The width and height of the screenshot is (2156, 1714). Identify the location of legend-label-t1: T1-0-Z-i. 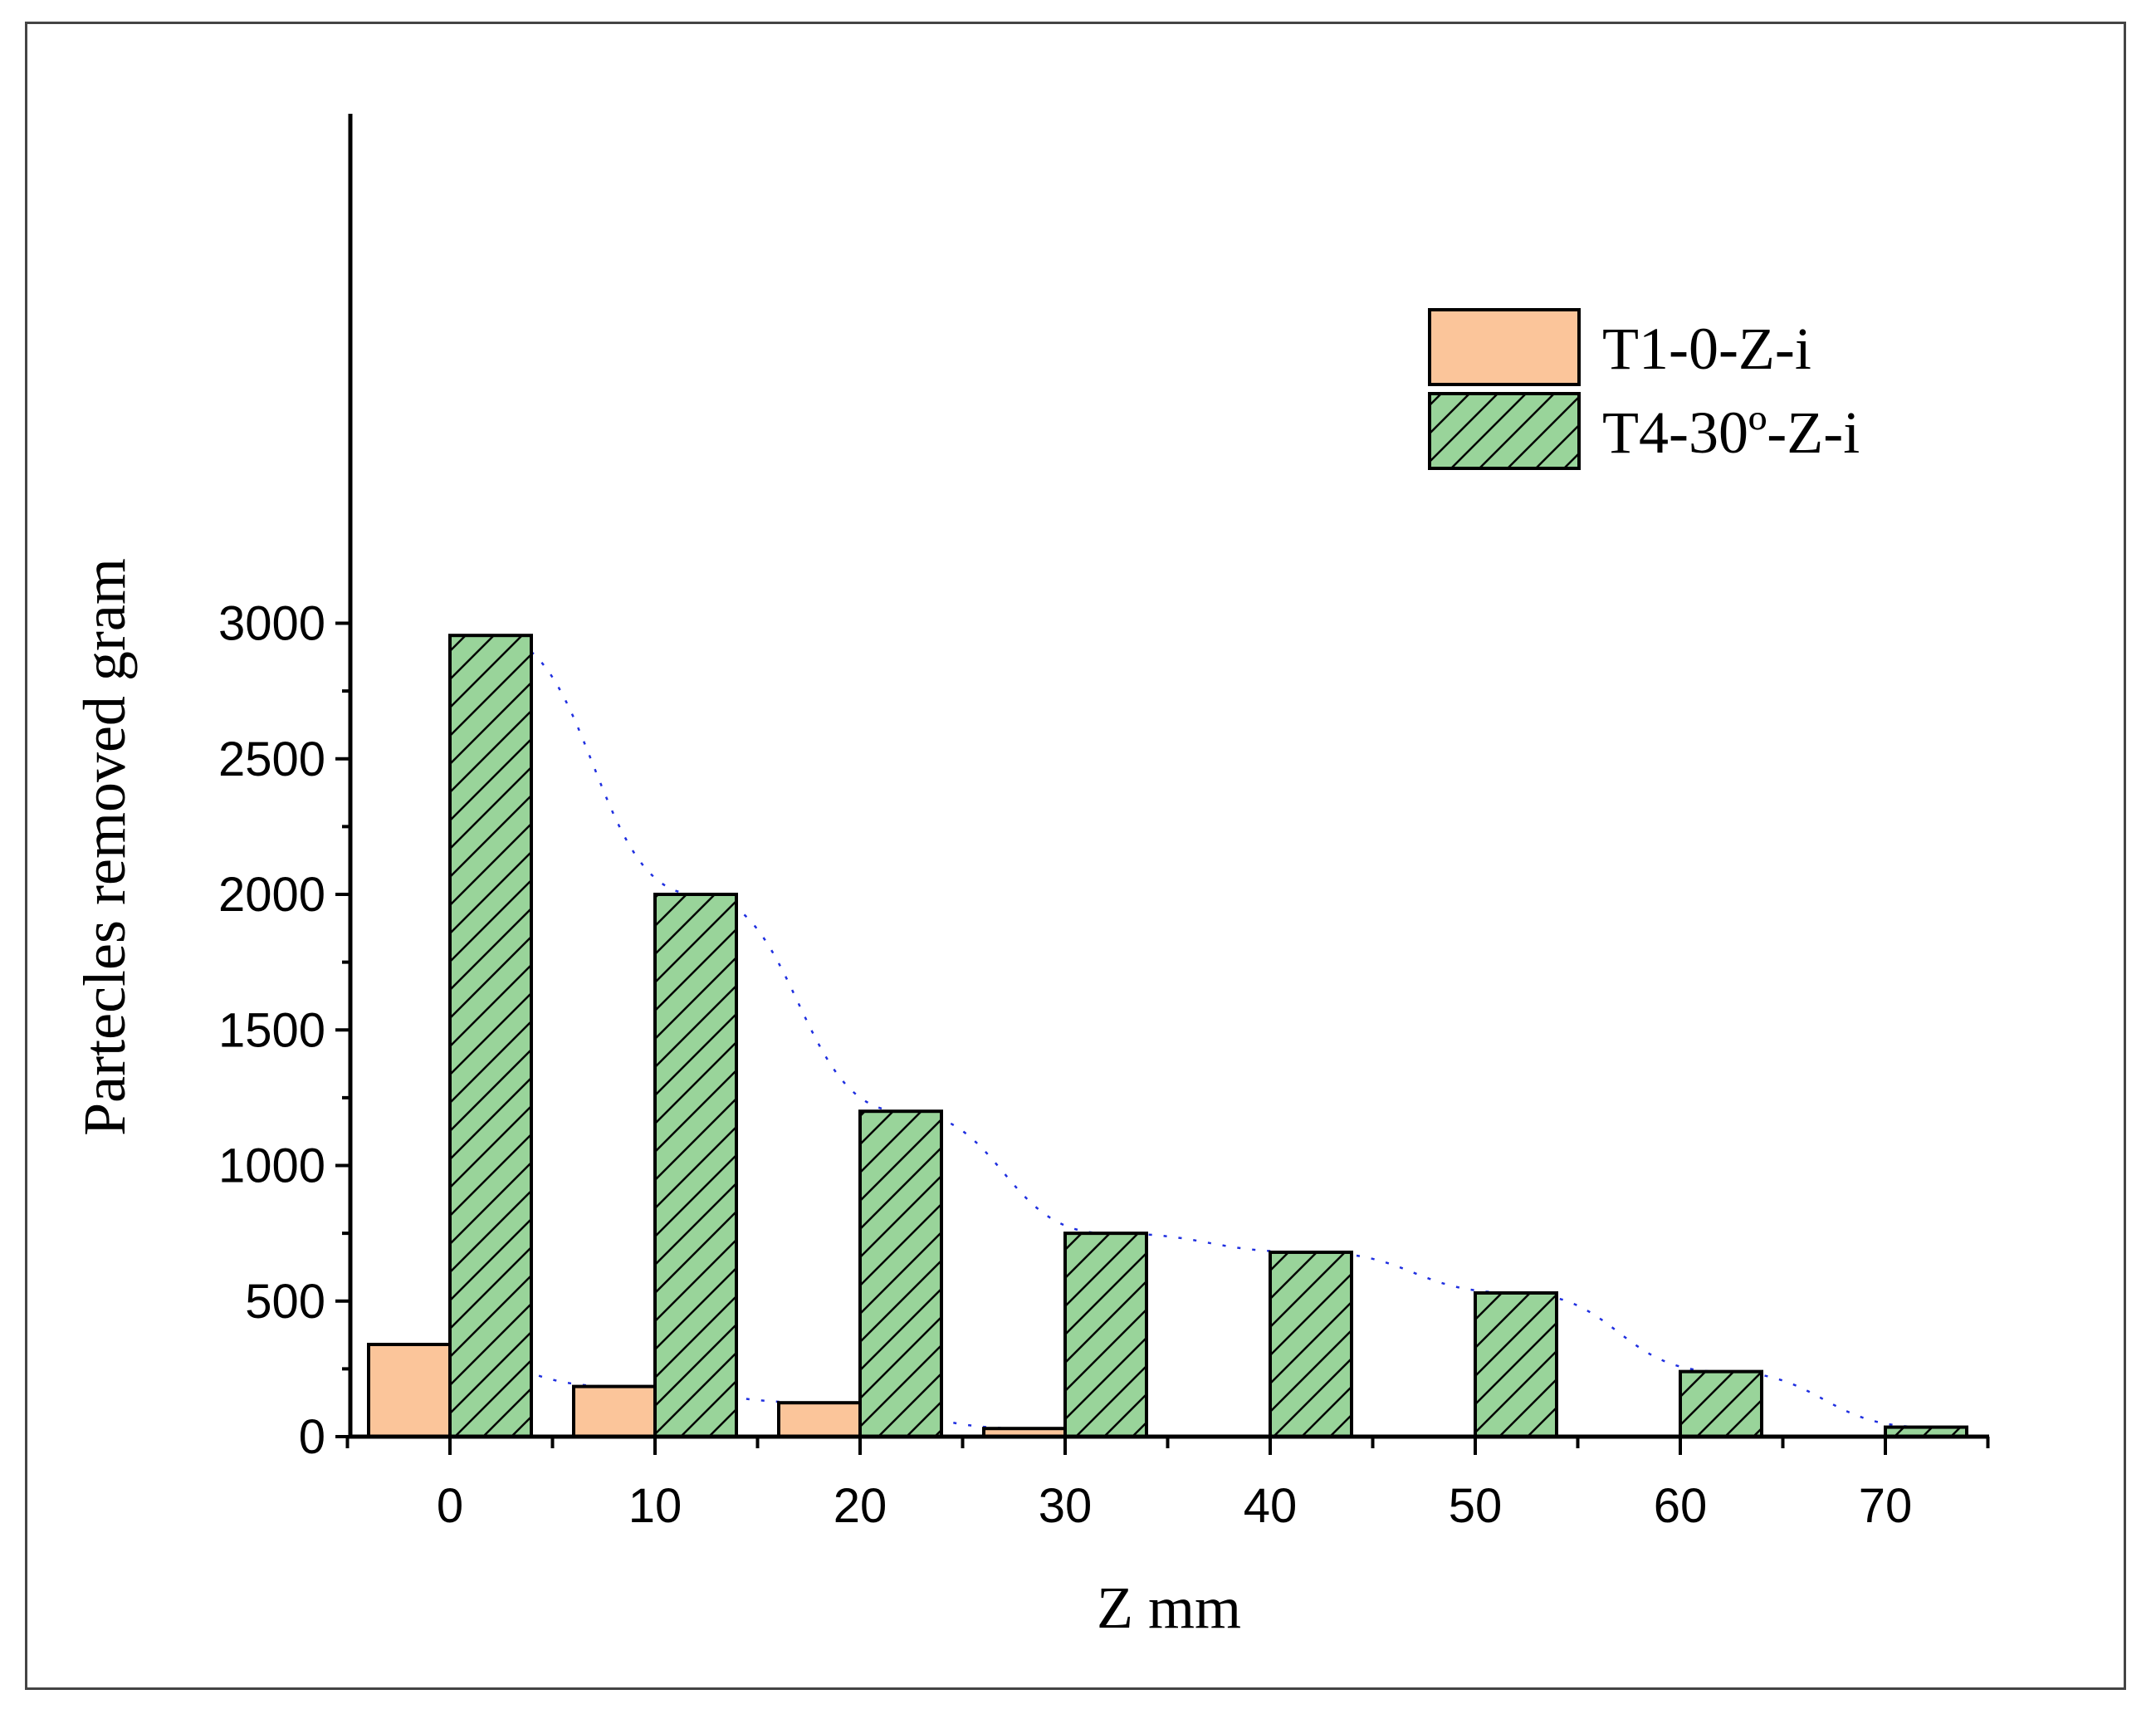
(1707, 349).